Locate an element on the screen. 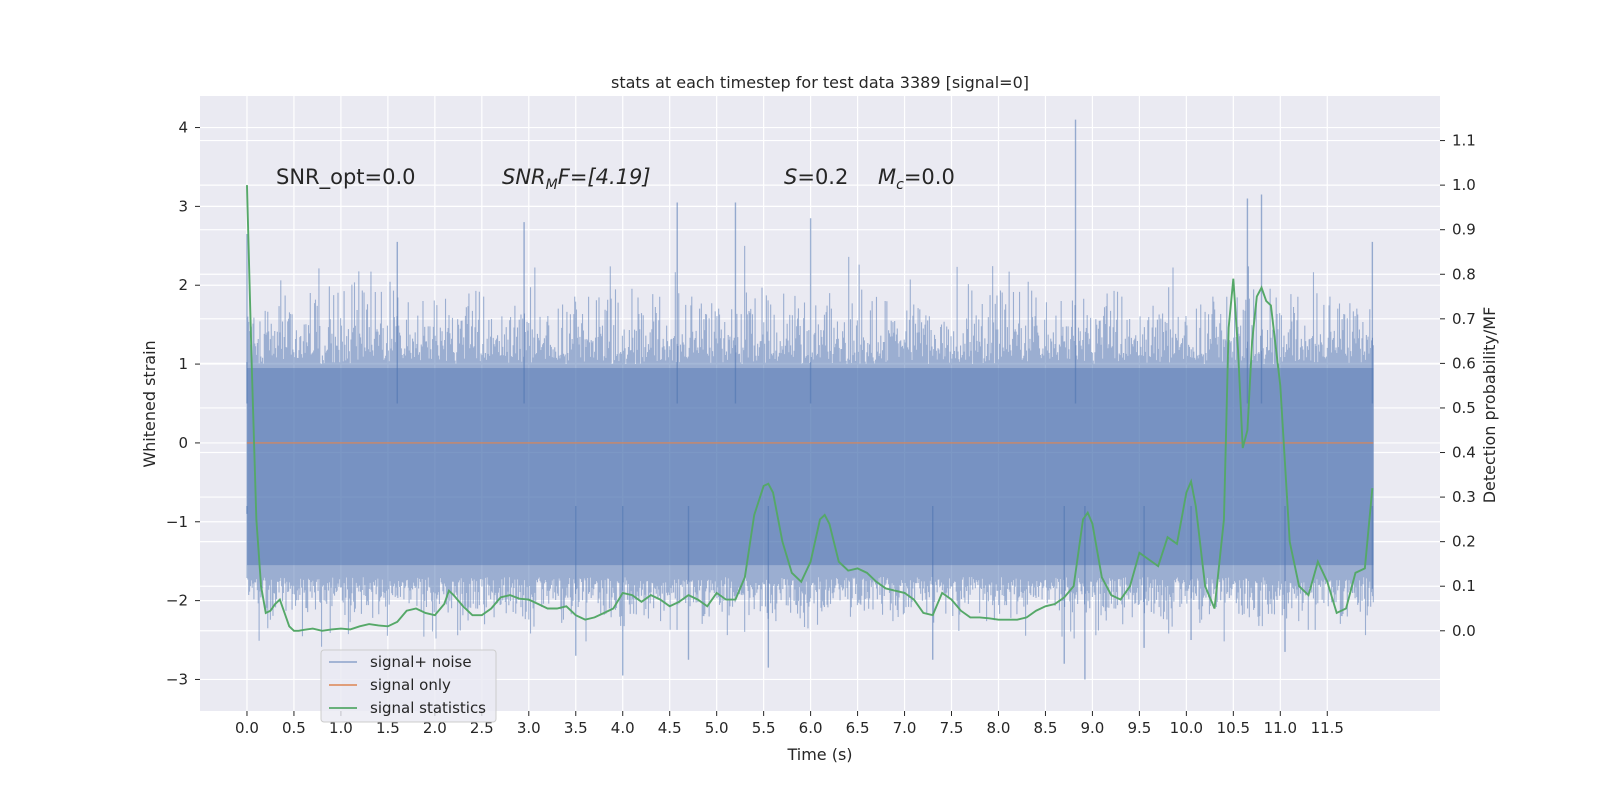 The height and width of the screenshot is (800, 1600). x-tick-label: 11.5 is located at coordinates (1327, 728).